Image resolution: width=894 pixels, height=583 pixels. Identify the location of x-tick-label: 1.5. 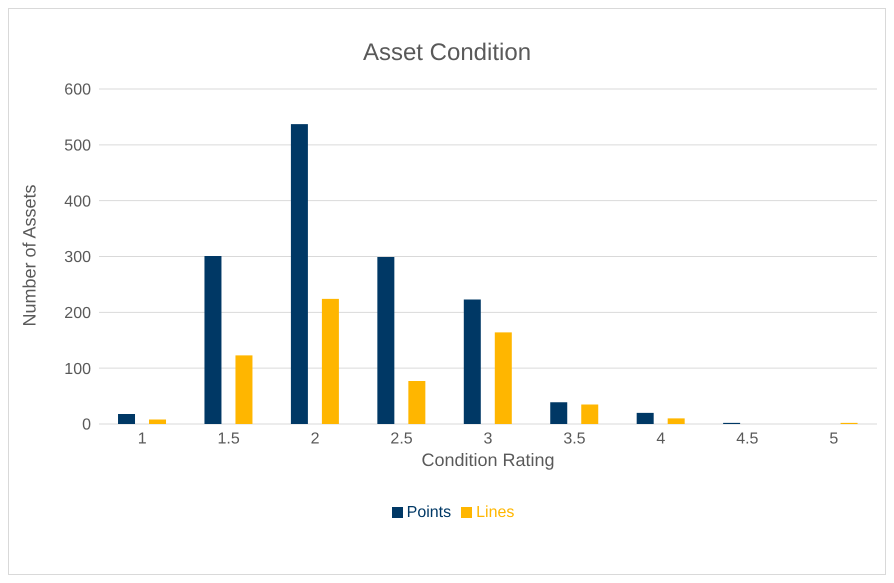
(229, 439).